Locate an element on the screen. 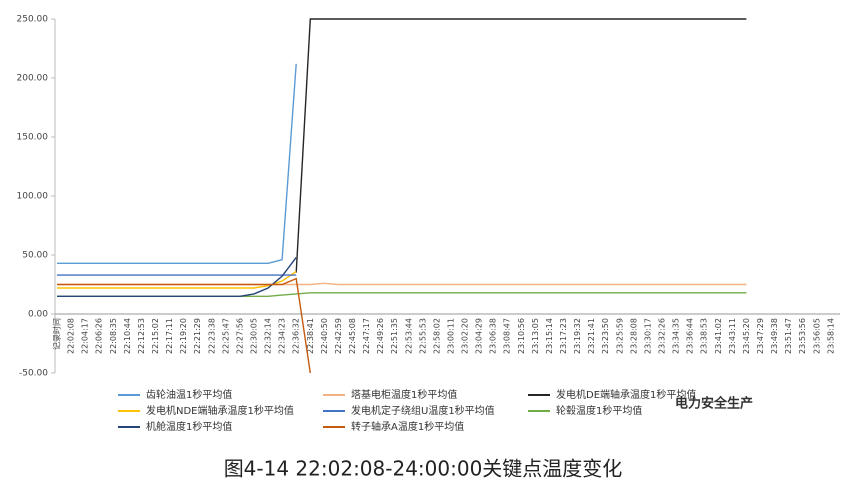  x-tick-label: 22:42:59 is located at coordinates (338, 336).